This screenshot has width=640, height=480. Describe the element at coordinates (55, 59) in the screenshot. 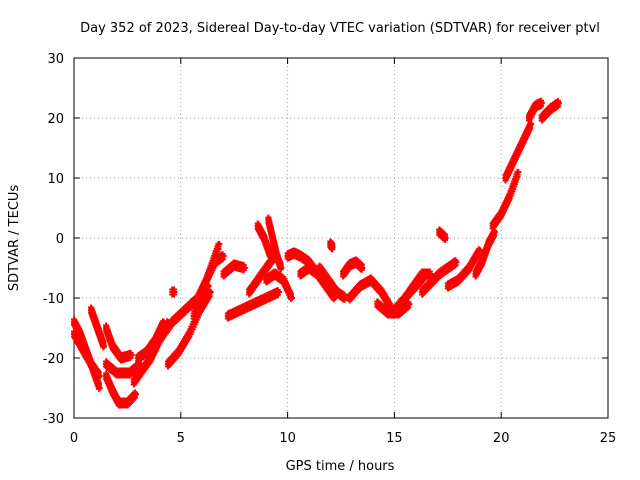

I see `y-tick-label: 30` at that location.